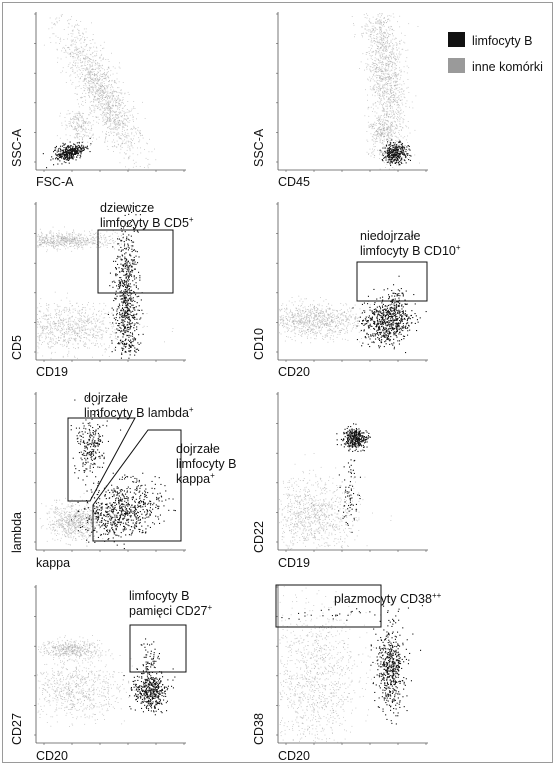  I want to click on other-cell-events, so click(381, 130).